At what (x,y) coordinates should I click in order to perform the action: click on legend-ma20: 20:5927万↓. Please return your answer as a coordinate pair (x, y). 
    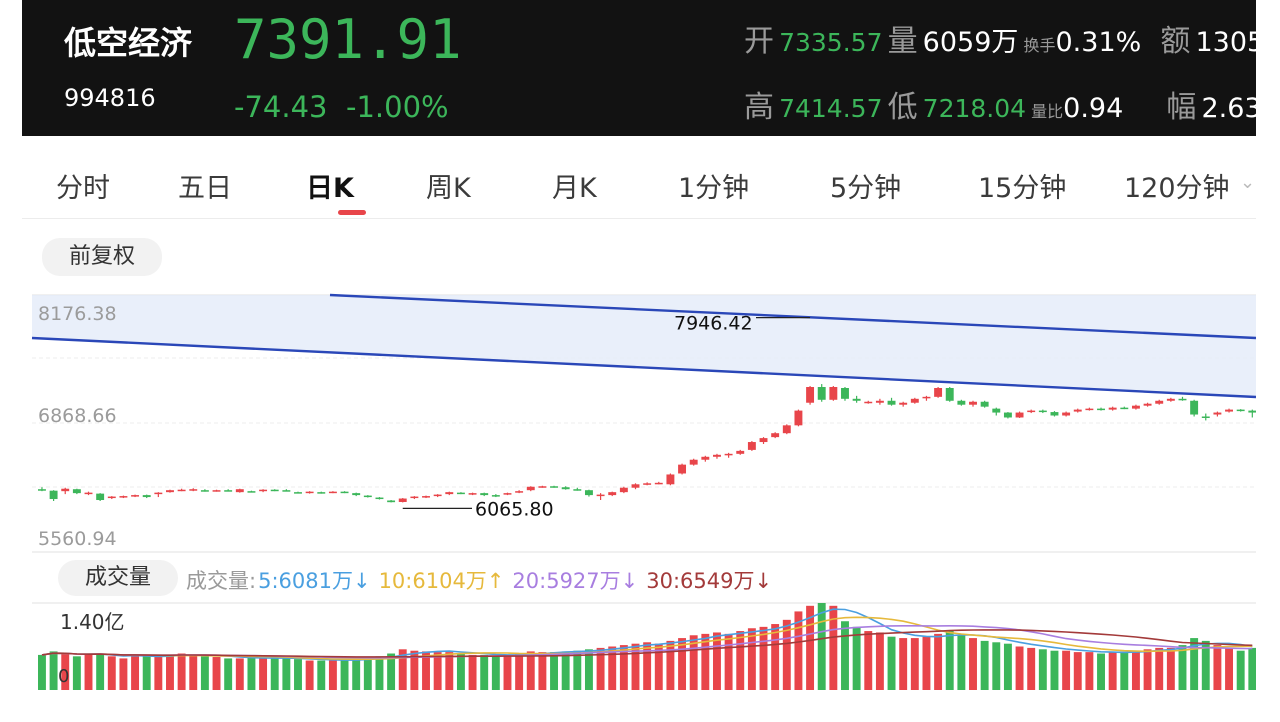
    Looking at the image, I should click on (575, 581).